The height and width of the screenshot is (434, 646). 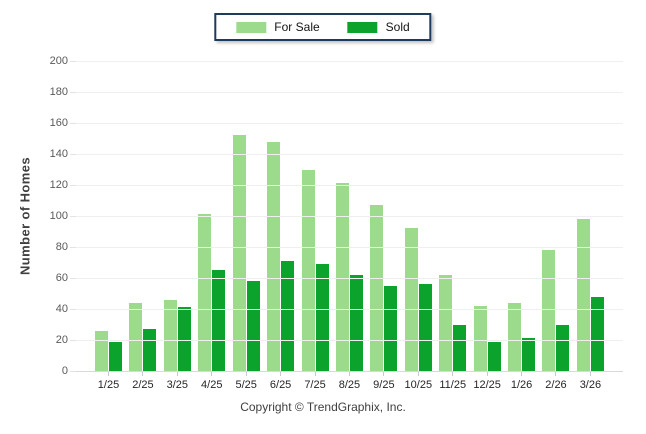 I want to click on bar-group-9/25, so click(x=384, y=288).